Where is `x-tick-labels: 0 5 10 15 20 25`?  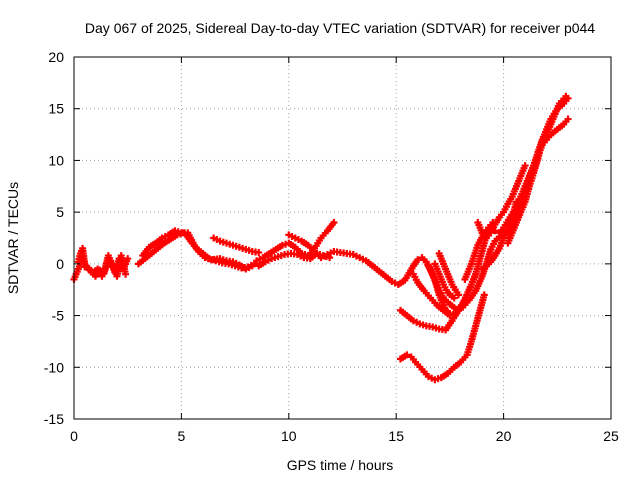 x-tick-labels: 0 5 10 15 20 25 is located at coordinates (344, 436).